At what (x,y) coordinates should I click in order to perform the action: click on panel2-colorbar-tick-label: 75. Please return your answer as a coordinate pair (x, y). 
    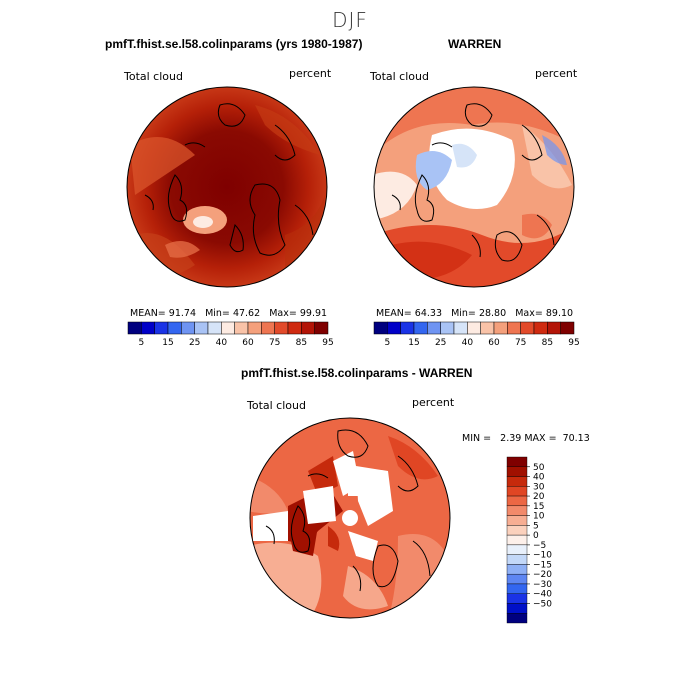
    Looking at the image, I should click on (520, 343).